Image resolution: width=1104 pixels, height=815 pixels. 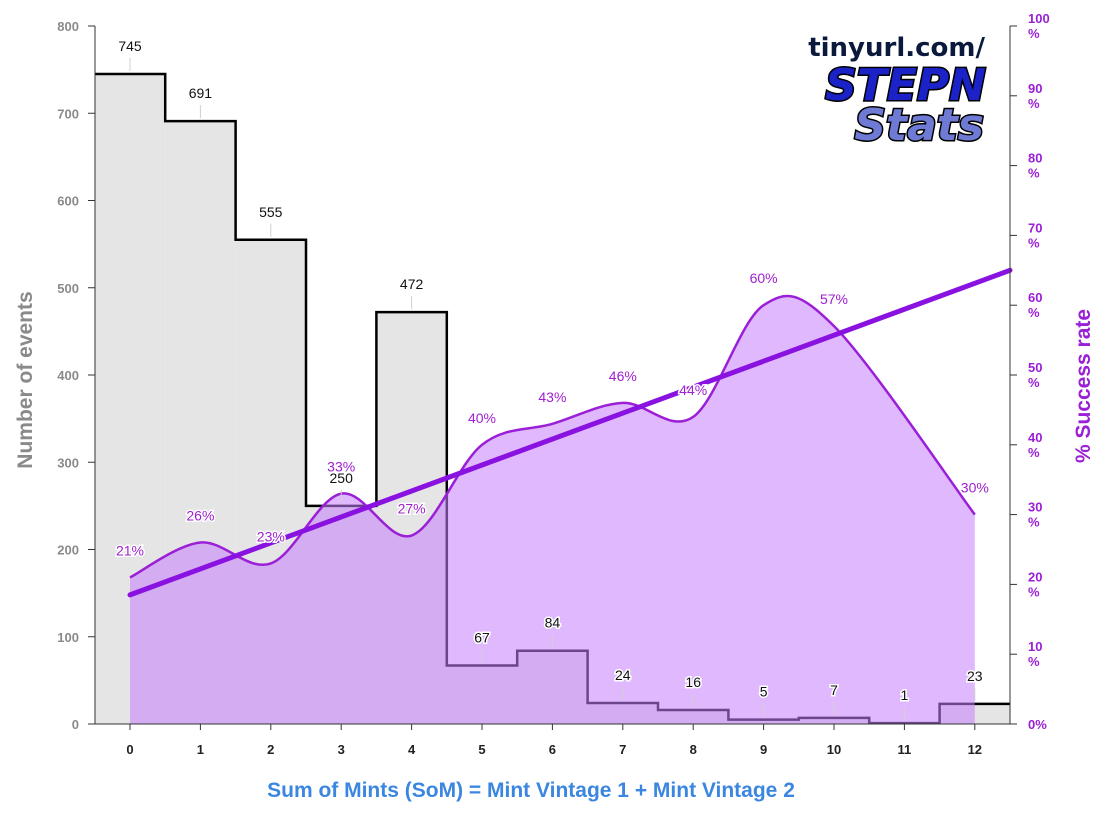 I want to click on y2-tick-unit-10: %, so click(x=1034, y=33).